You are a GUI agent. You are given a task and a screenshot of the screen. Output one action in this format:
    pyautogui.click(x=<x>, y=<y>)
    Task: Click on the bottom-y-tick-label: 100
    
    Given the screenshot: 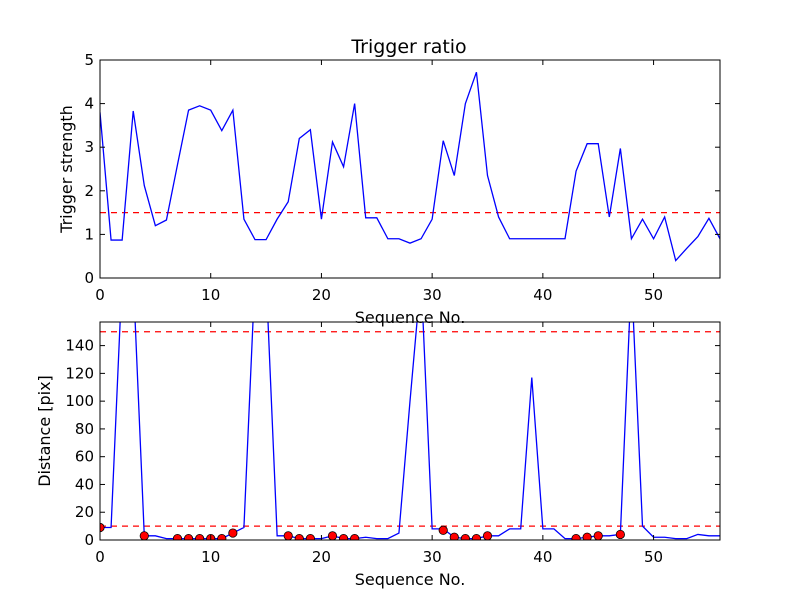 What is the action you would take?
    pyautogui.click(x=79, y=401)
    